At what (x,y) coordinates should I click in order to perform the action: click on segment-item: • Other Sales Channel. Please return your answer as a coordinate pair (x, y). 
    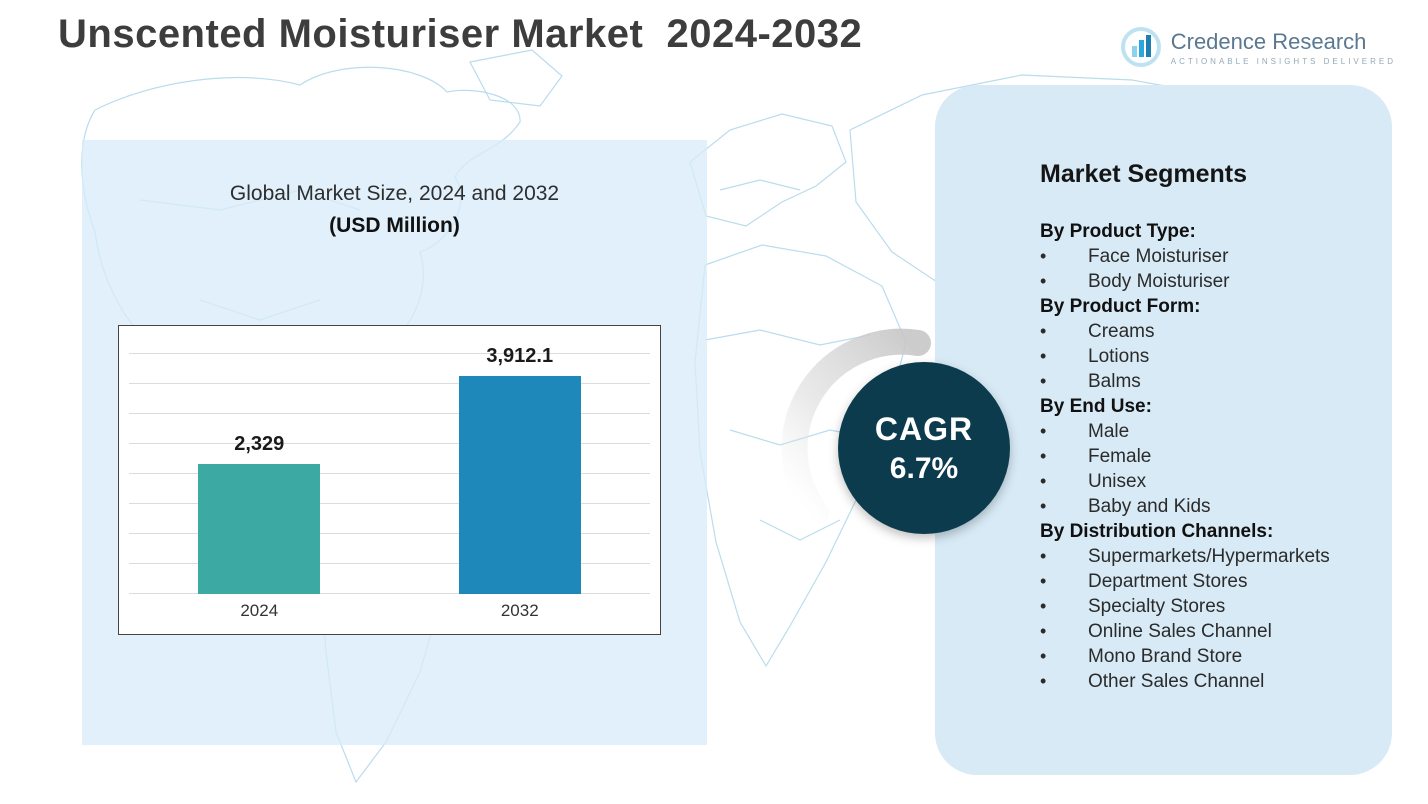
    Looking at the image, I should click on (1201, 681).